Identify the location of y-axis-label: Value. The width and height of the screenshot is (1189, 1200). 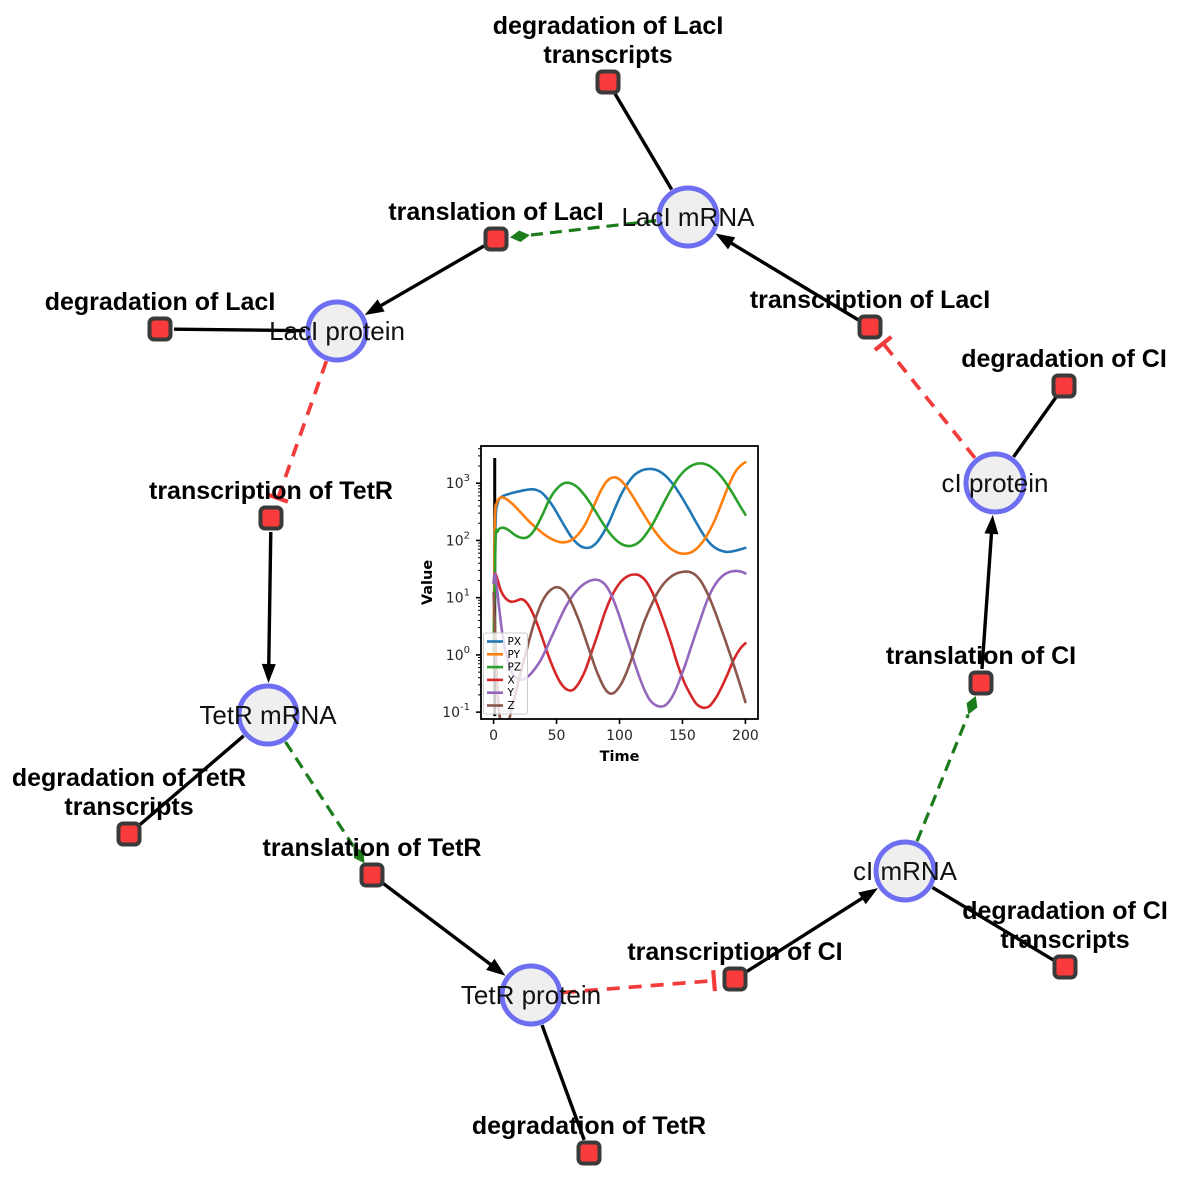
(428, 583).